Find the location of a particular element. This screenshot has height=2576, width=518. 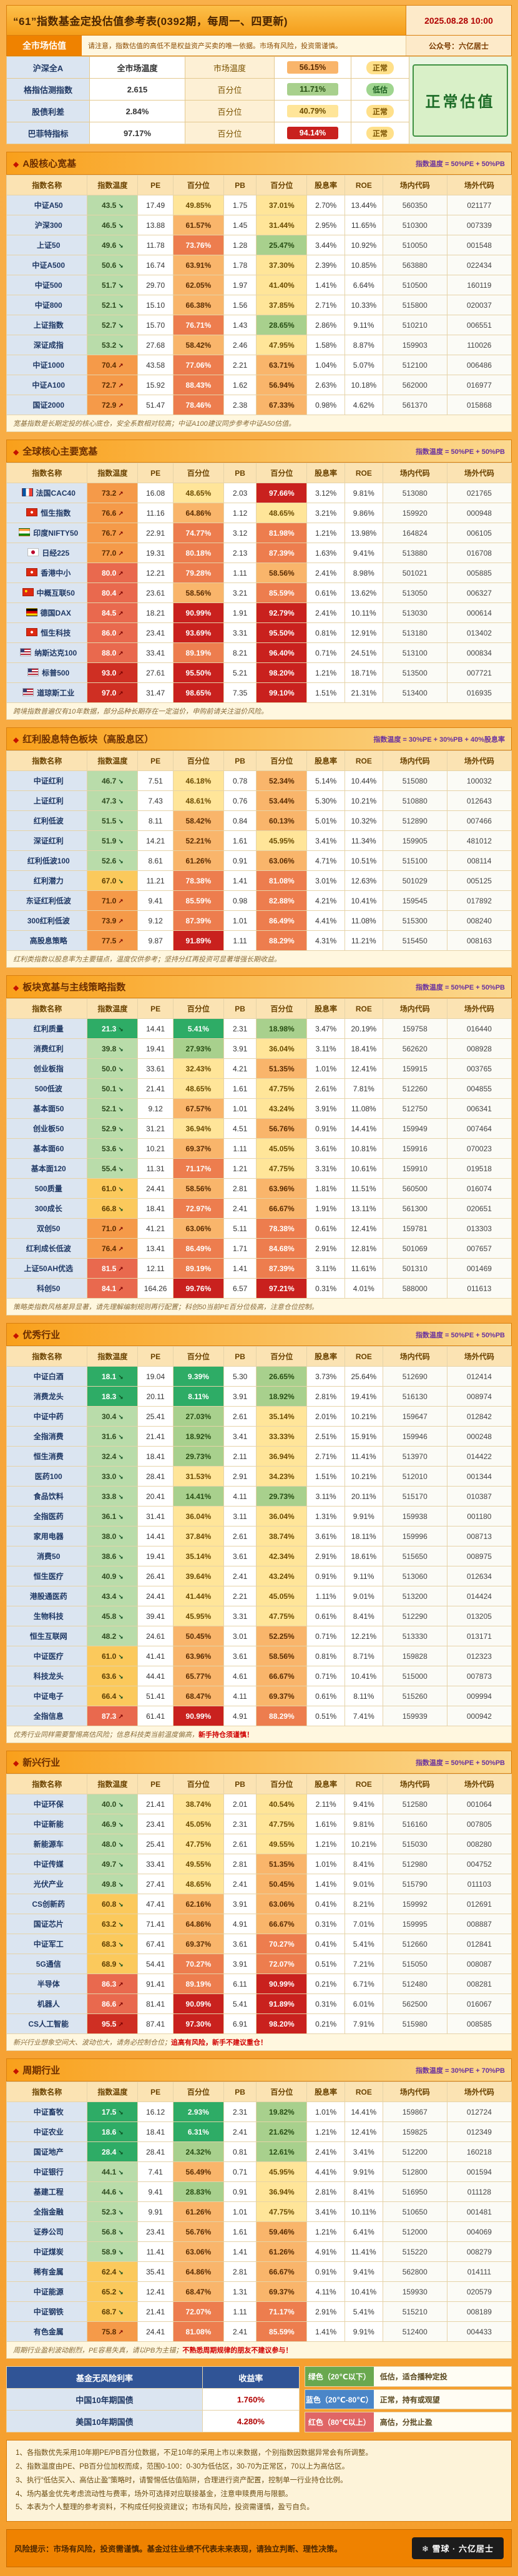

otc-code: 005885 is located at coordinates (479, 573).